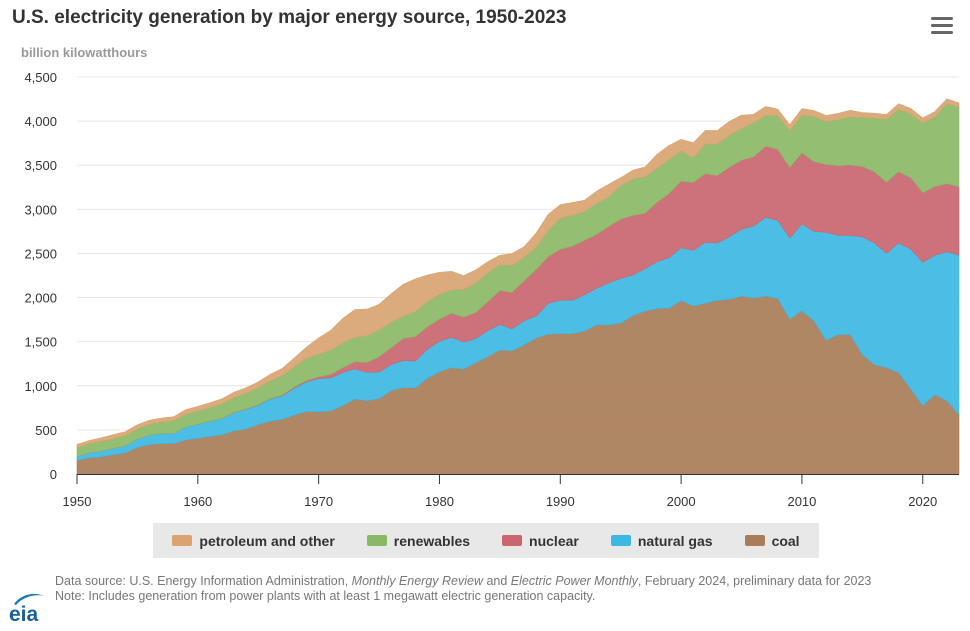 The width and height of the screenshot is (970, 631). What do you see at coordinates (24, 613) in the screenshot?
I see `eia-logo-text: eia` at bounding box center [24, 613].